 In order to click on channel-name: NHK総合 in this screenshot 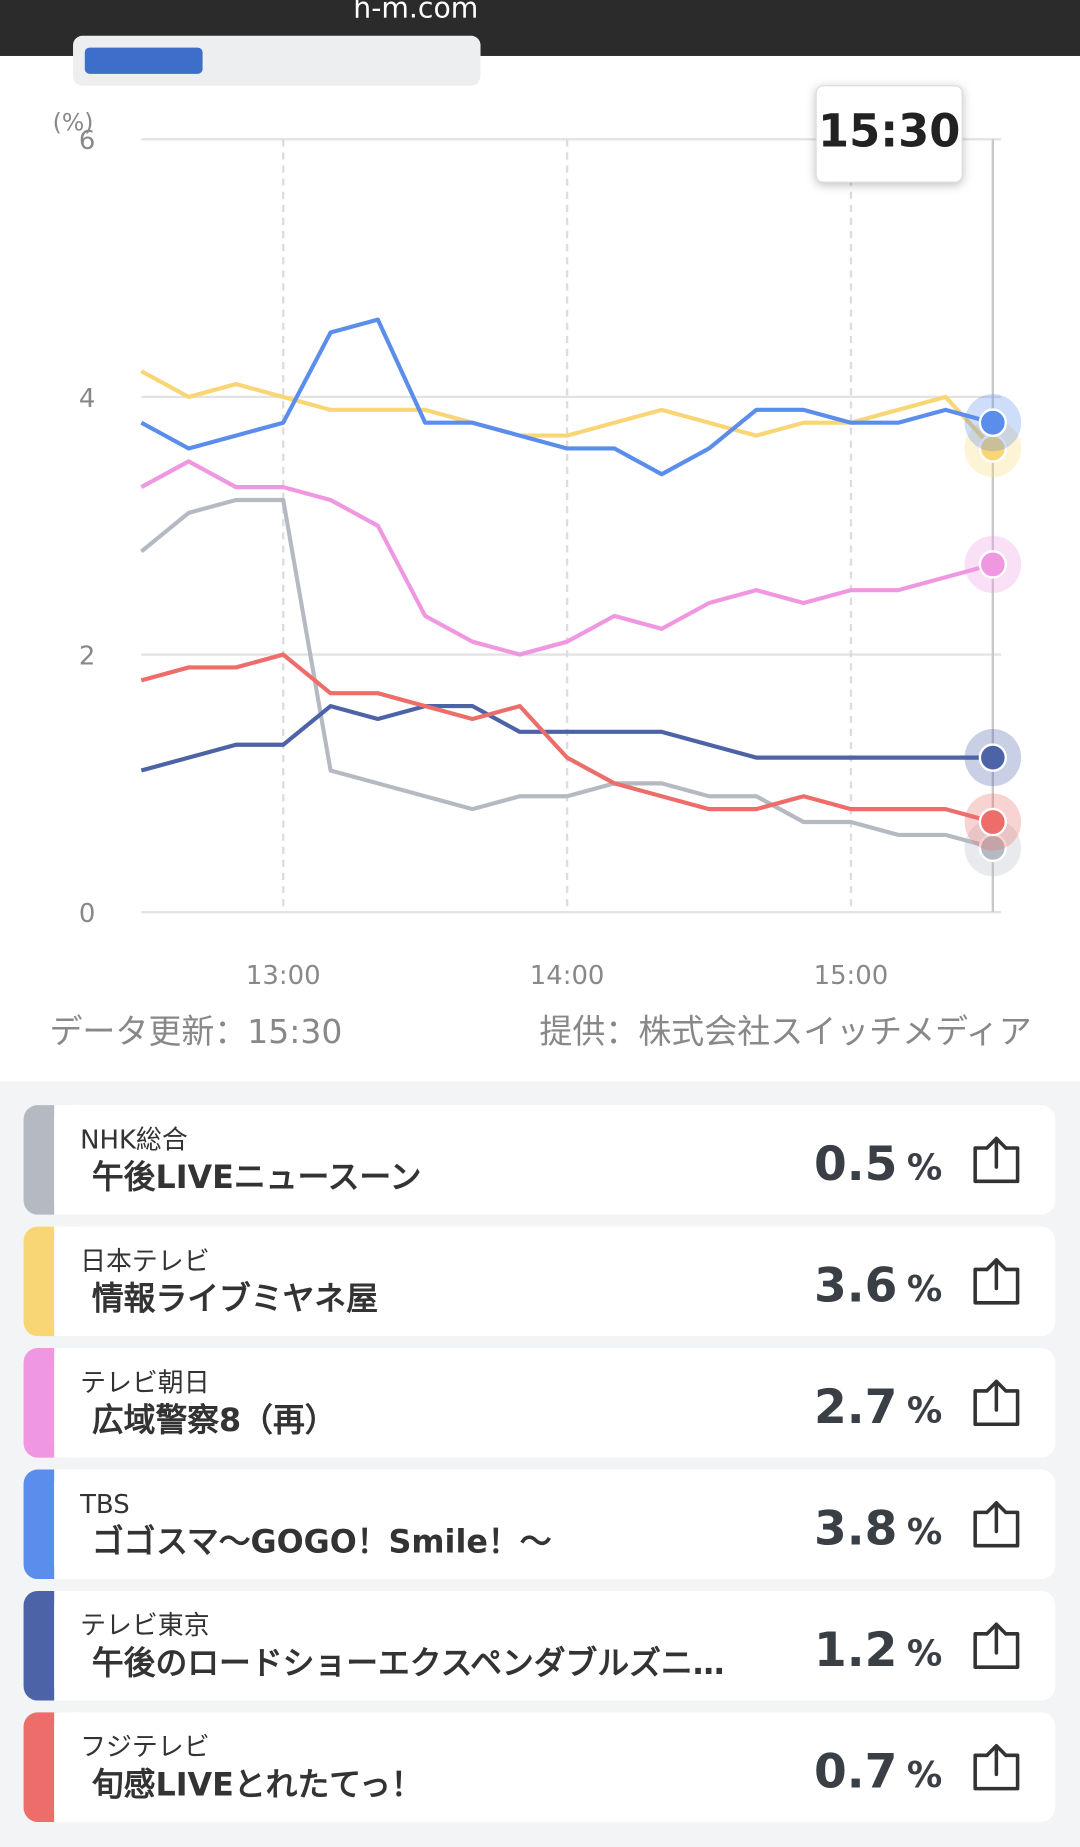, I will do `click(134, 1140)`.